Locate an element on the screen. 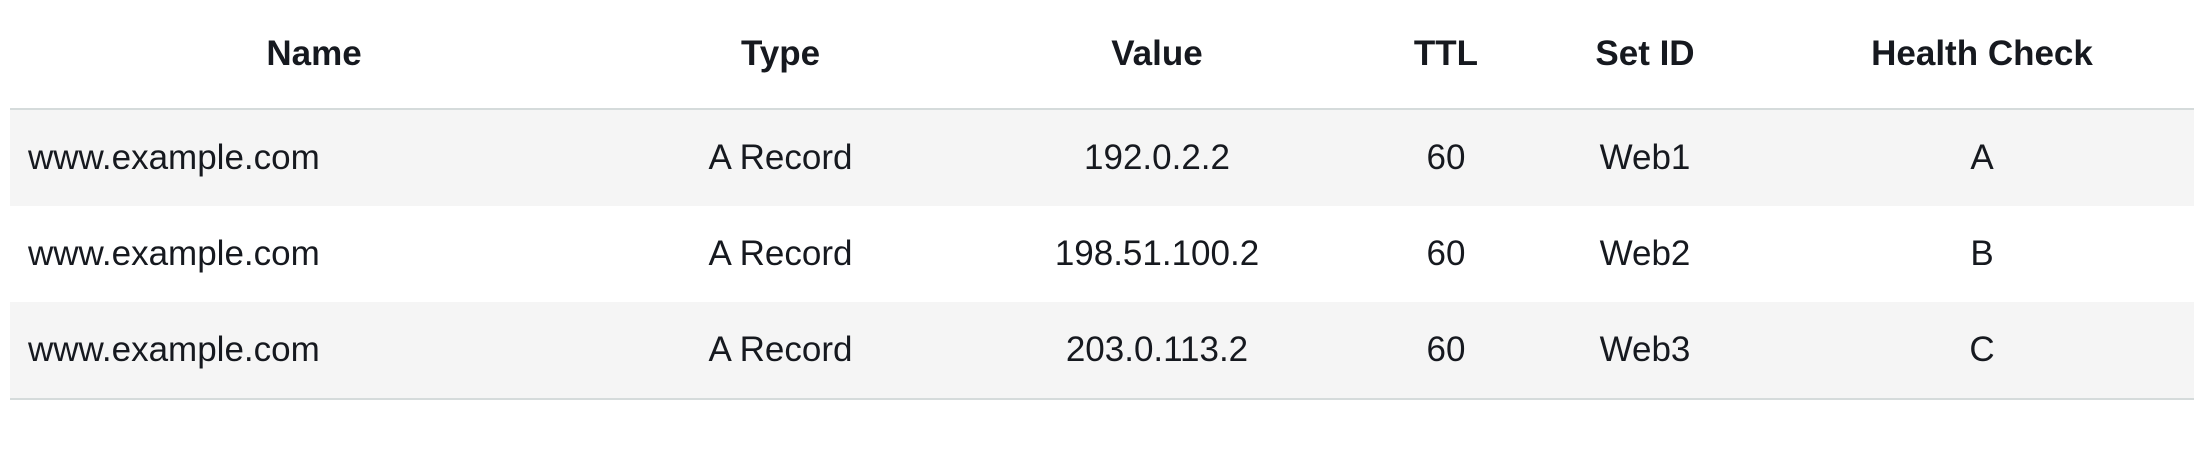  cell-health-check: A is located at coordinates (1982, 157).